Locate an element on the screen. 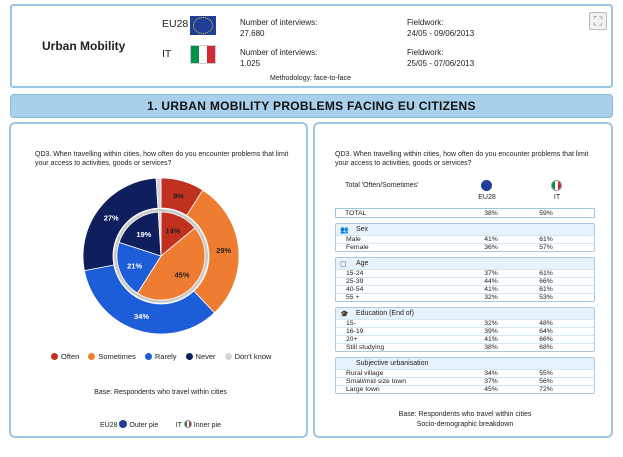 The width and height of the screenshot is (623, 457). outer-series-name: EU28 is located at coordinates (109, 425).